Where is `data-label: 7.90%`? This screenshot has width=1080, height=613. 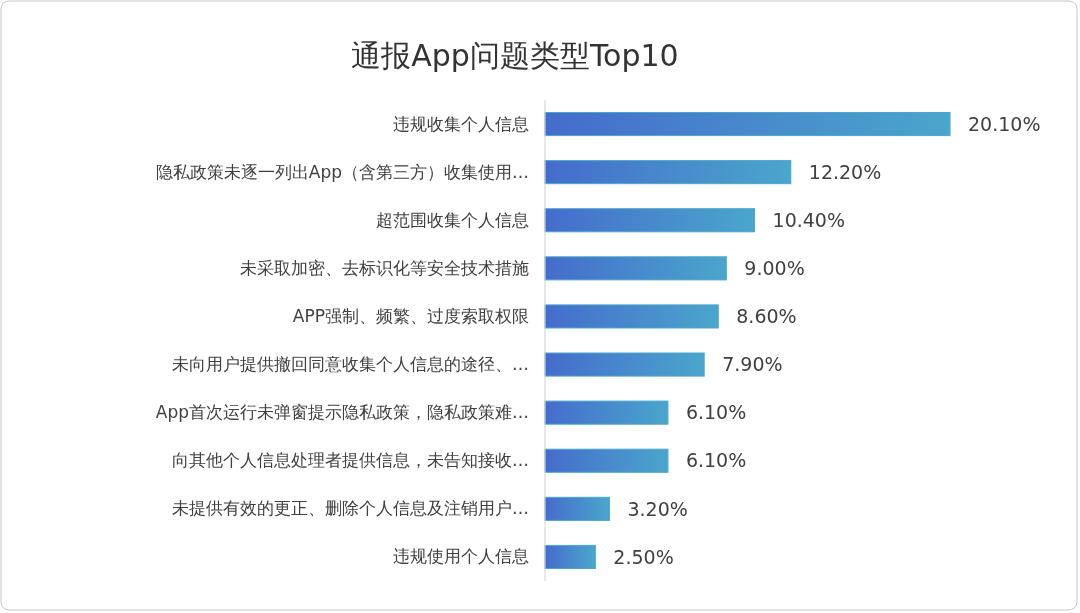 data-label: 7.90% is located at coordinates (752, 364).